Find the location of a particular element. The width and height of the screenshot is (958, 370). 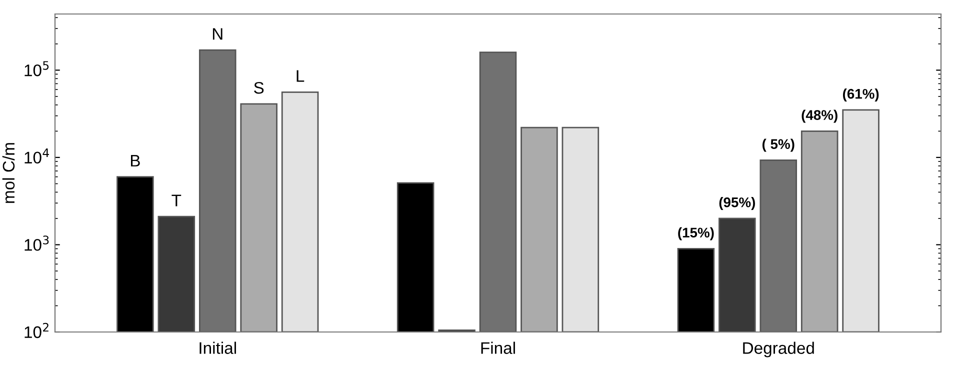

y-tick-label: 10$^{5}$ is located at coordinates (36, 68).